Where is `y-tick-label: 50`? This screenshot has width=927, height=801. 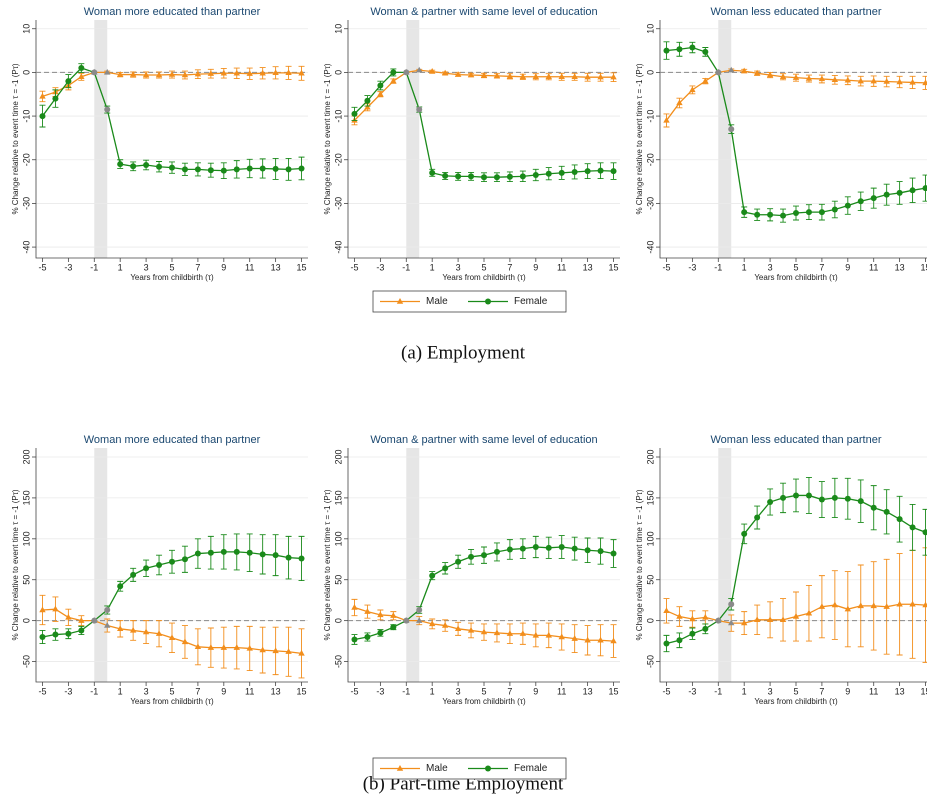
y-tick-label: 50 is located at coordinates (338, 580).